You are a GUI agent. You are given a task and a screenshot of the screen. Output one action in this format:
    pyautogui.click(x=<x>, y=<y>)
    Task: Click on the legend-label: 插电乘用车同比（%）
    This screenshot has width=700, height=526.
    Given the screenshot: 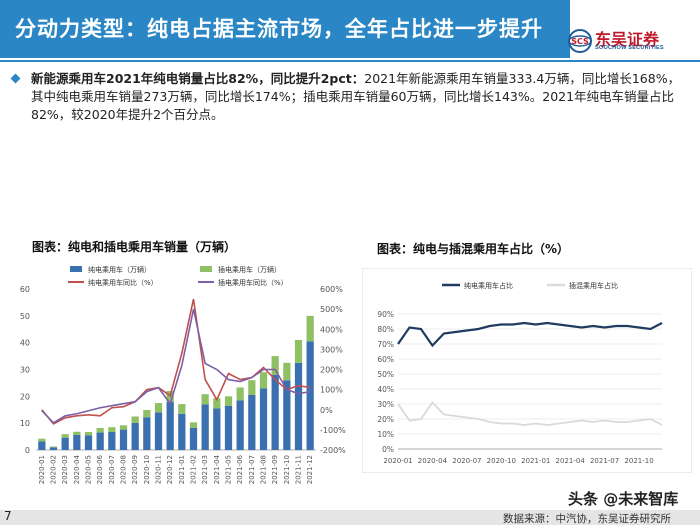 What is the action you would take?
    pyautogui.click(x=253, y=282)
    